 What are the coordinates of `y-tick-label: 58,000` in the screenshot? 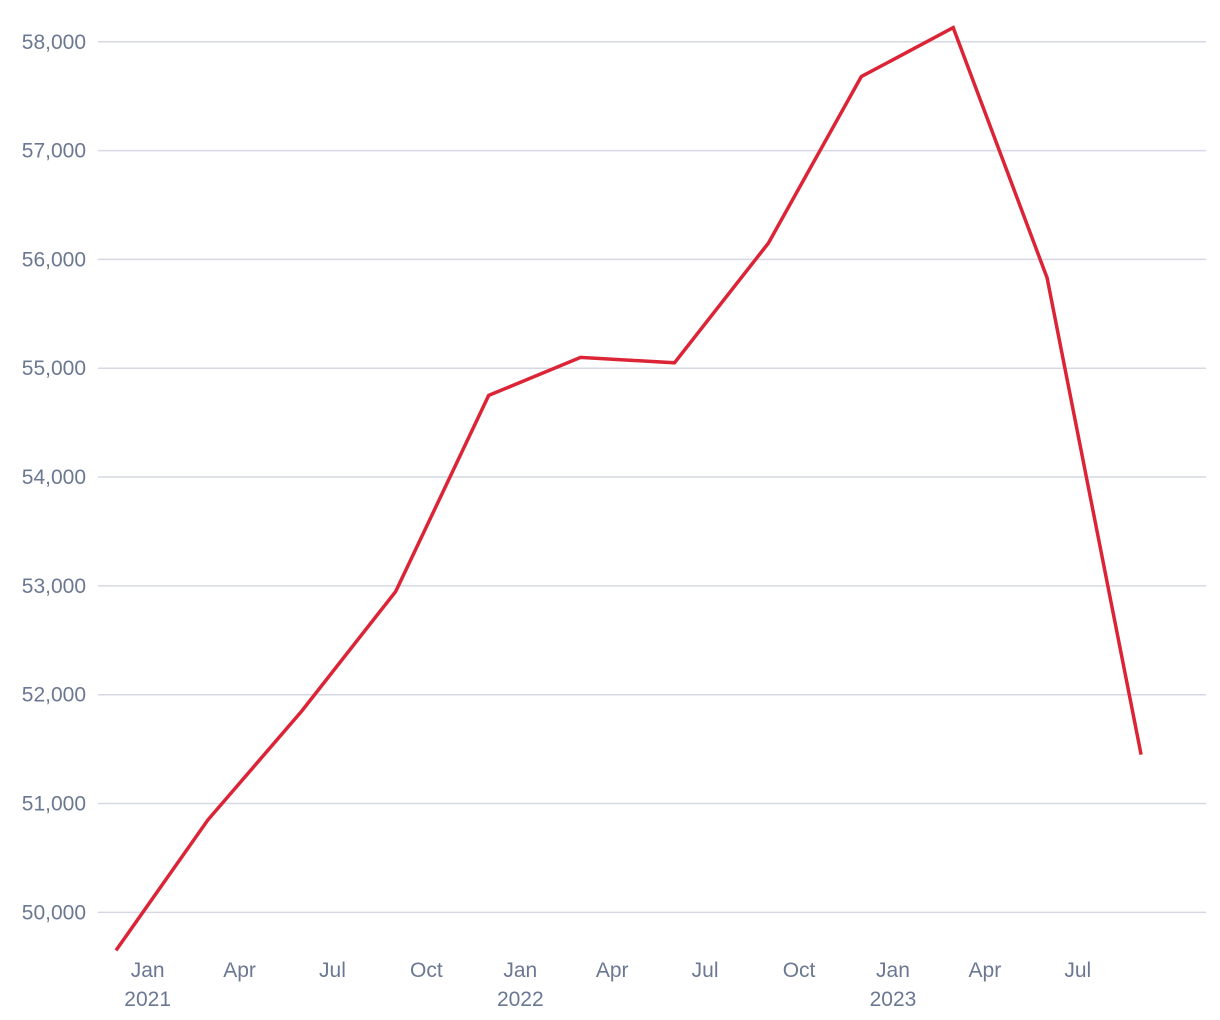 It's located at (54, 42).